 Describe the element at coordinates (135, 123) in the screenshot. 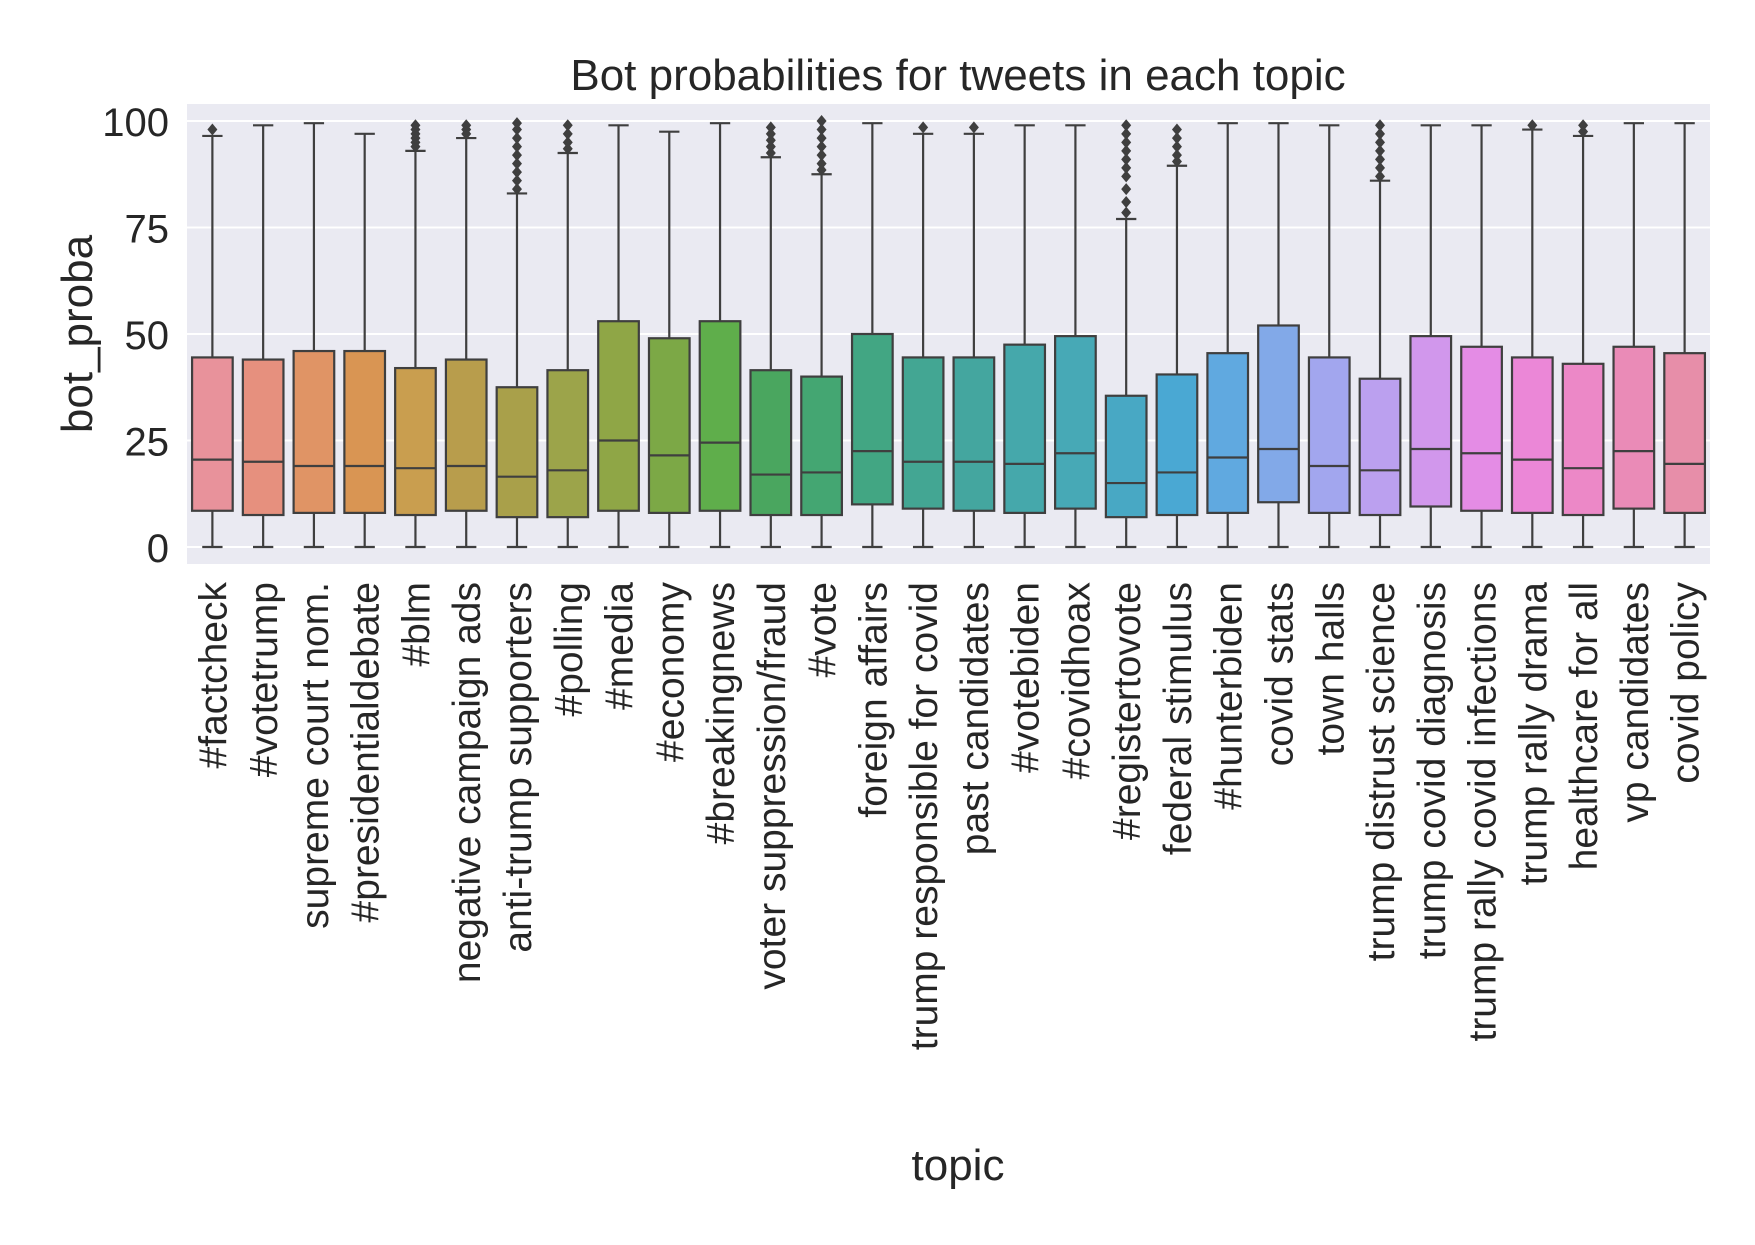

I see `y-tick-label: 100` at that location.